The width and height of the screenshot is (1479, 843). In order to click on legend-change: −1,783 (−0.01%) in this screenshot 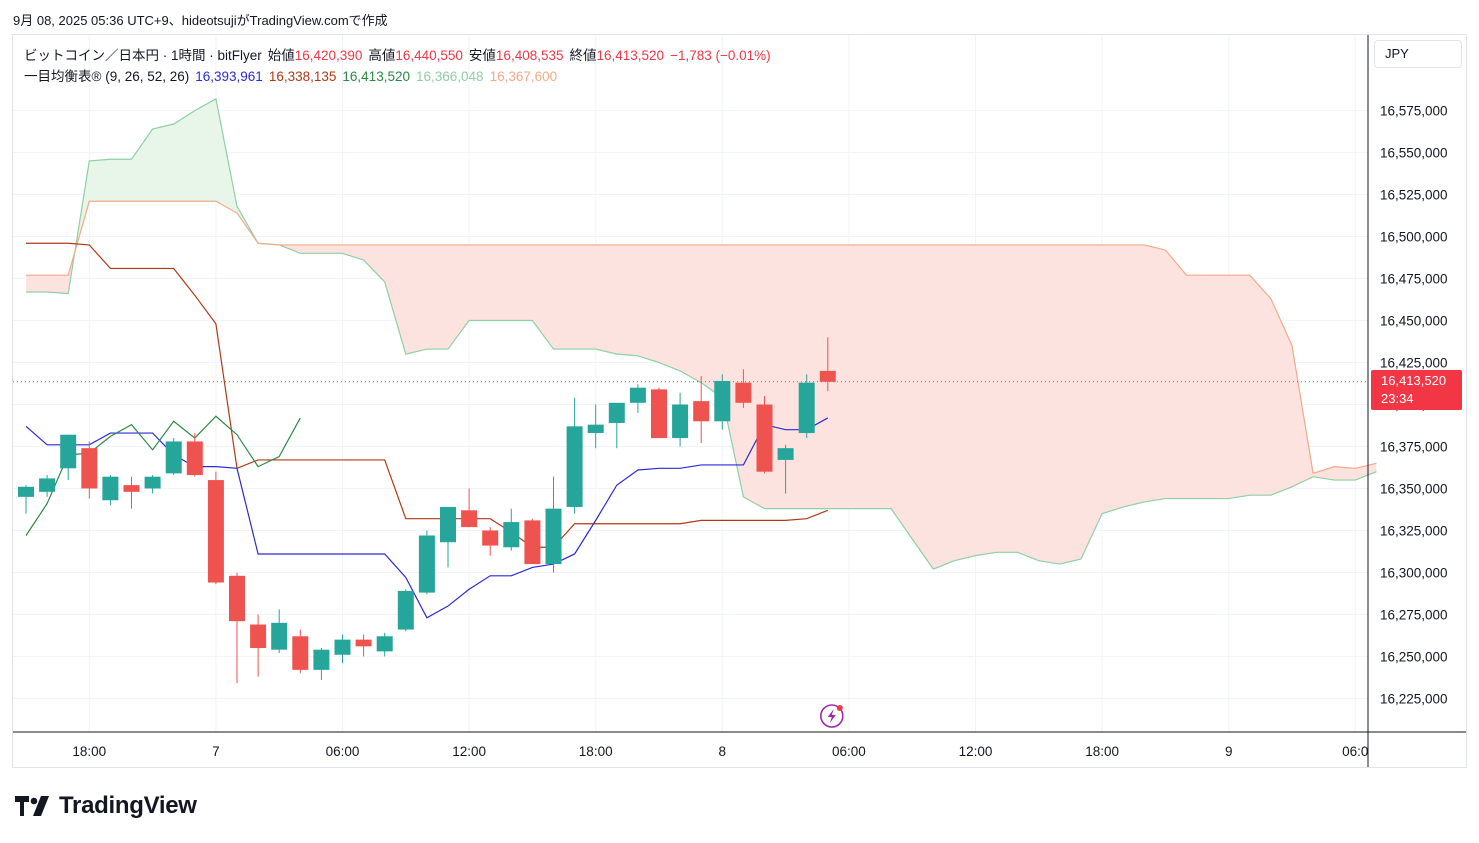, I will do `click(720, 55)`.